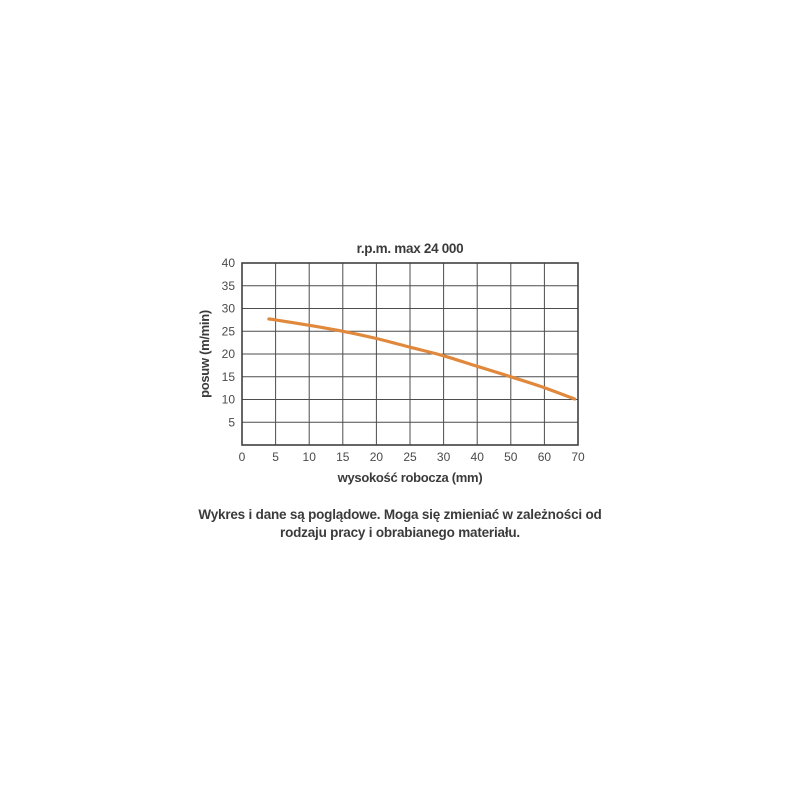 The height and width of the screenshot is (800, 800). I want to click on x-tick-label: 30, so click(444, 457).